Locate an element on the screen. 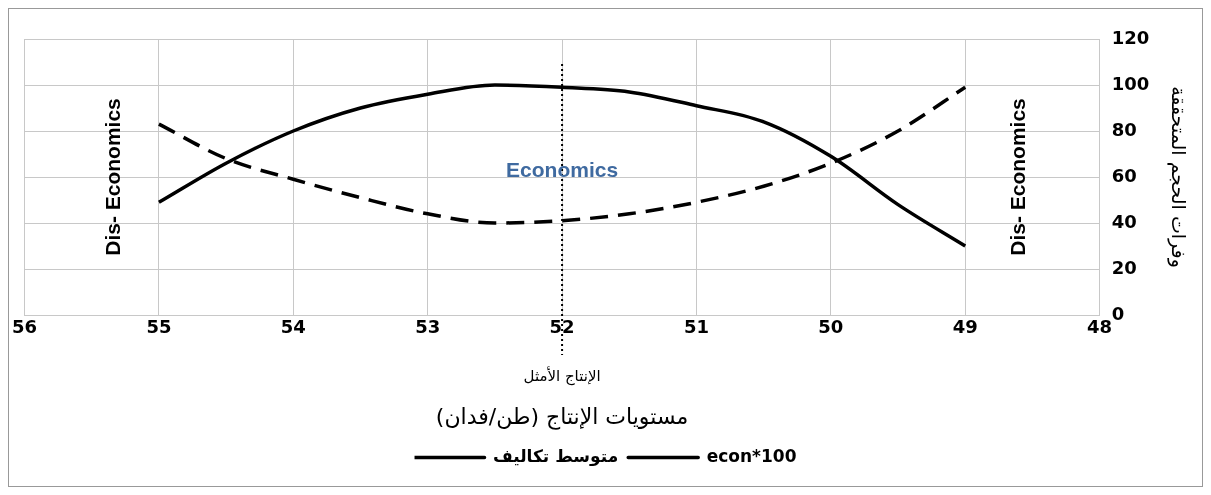 The height and width of the screenshot is (495, 1211). x-tick-label: 56 is located at coordinates (24, 327).